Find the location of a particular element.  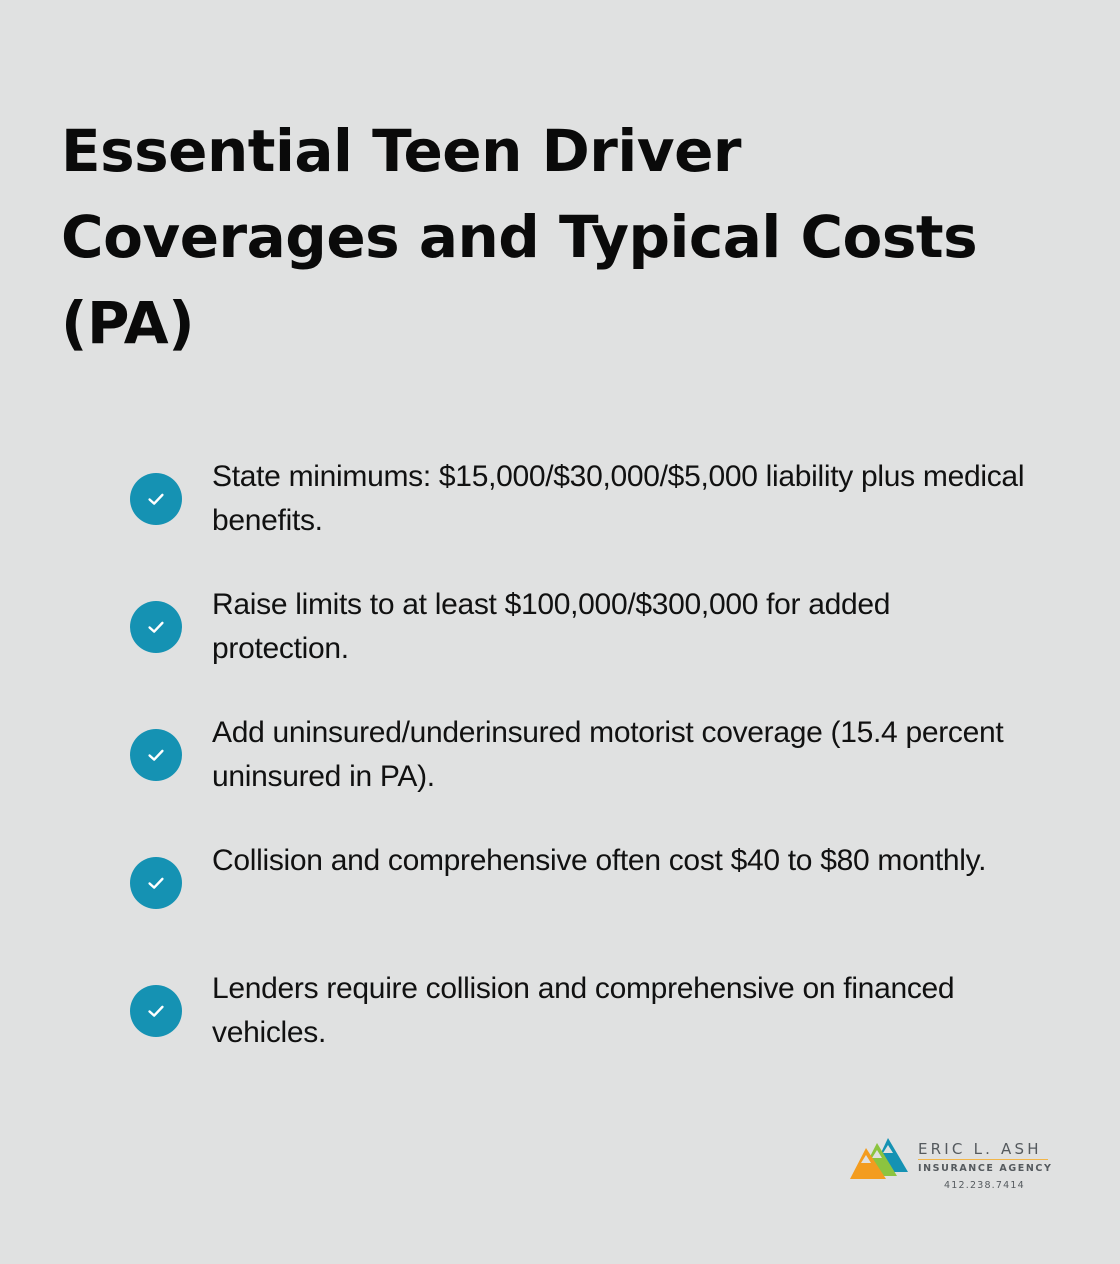

logo-phone: 412.238.7414 is located at coordinates (984, 1185).